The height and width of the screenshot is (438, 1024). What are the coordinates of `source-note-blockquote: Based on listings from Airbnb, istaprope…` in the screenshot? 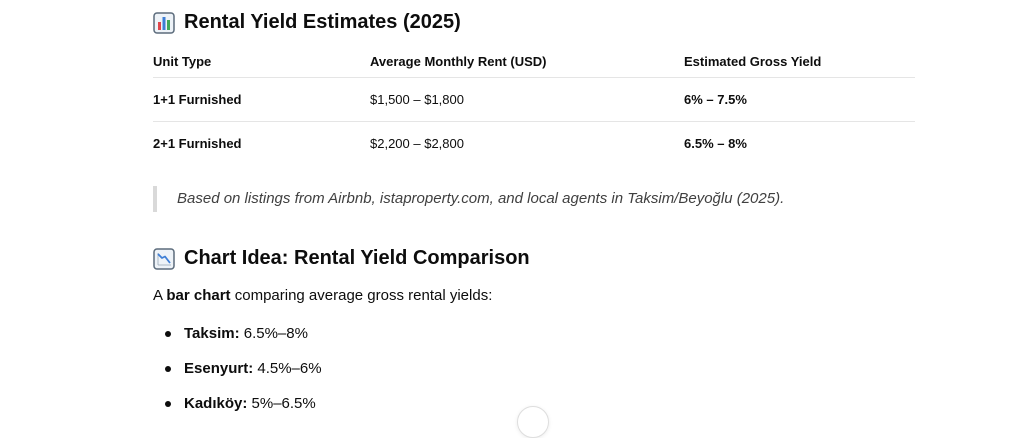 It's located at (468, 199).